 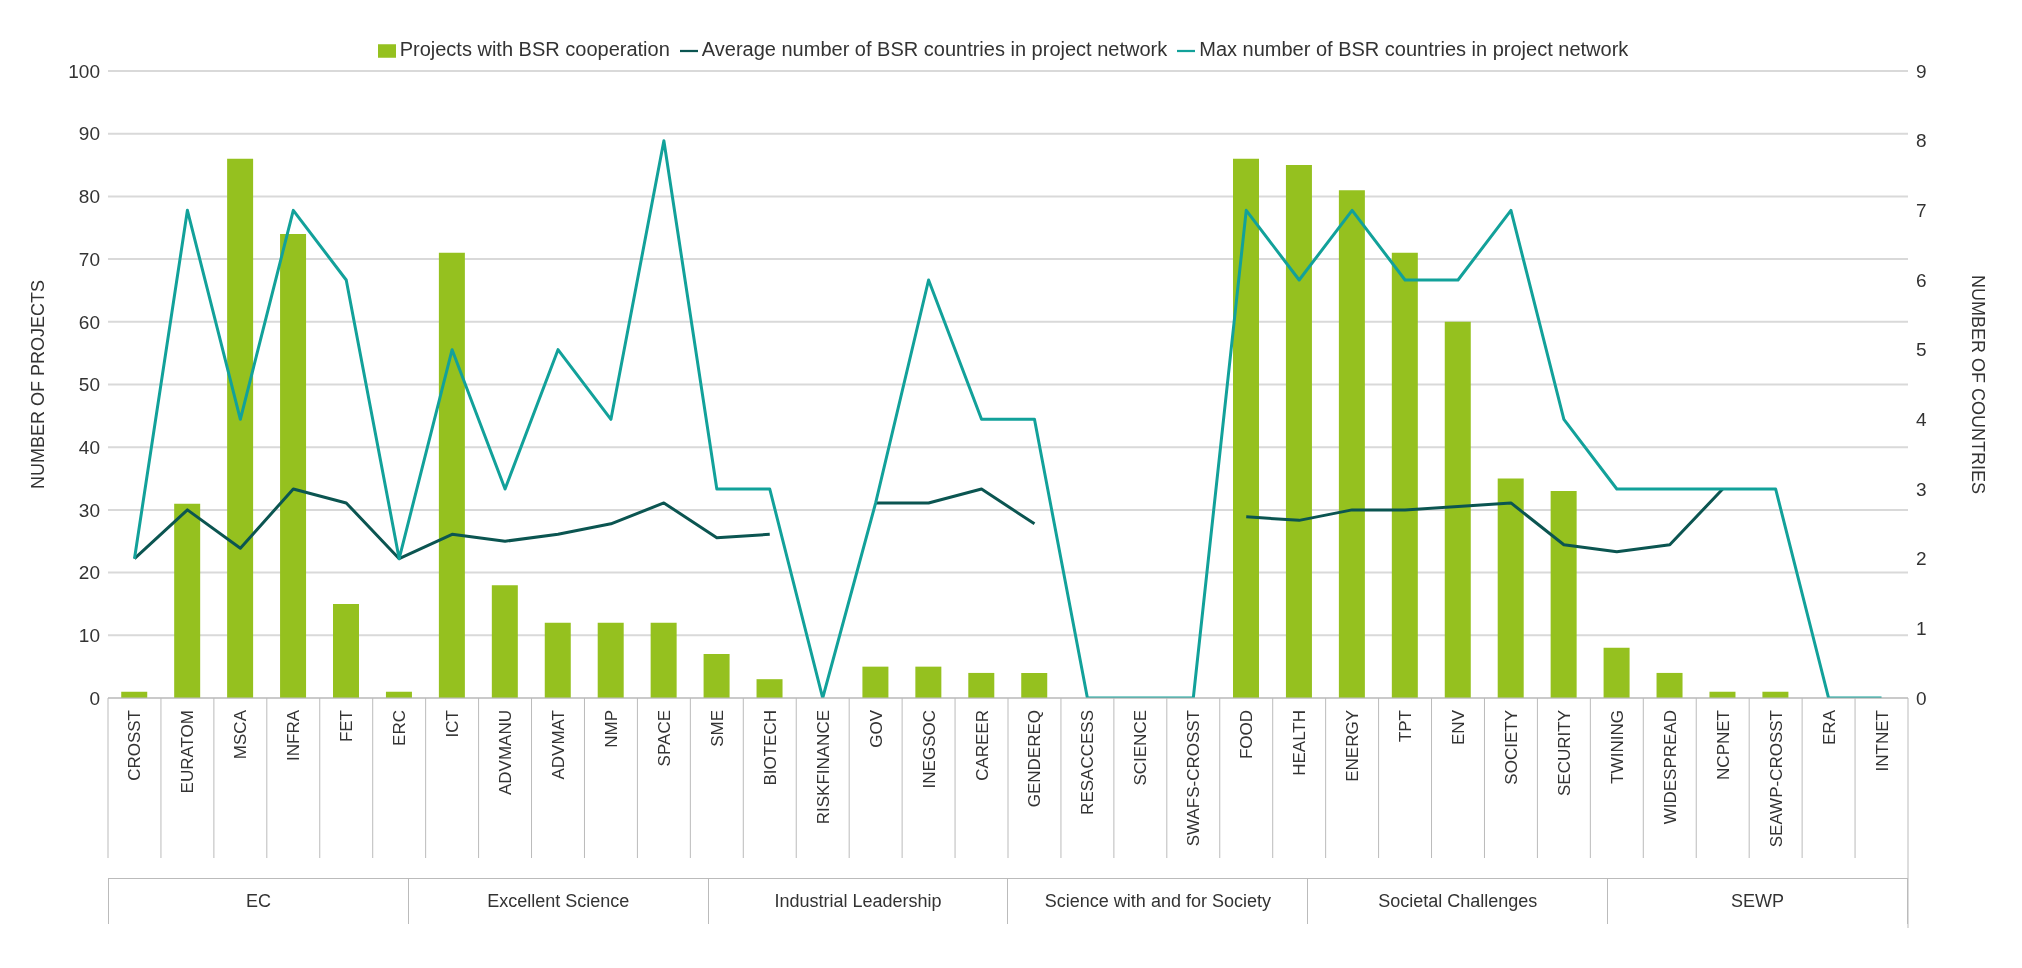 What do you see at coordinates (1458, 727) in the screenshot?
I see `x-tick-label: ENV` at bounding box center [1458, 727].